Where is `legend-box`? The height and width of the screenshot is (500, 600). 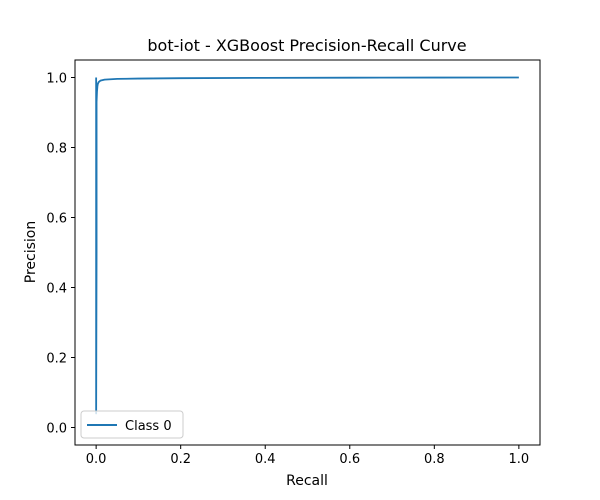 legend-box is located at coordinates (132, 424).